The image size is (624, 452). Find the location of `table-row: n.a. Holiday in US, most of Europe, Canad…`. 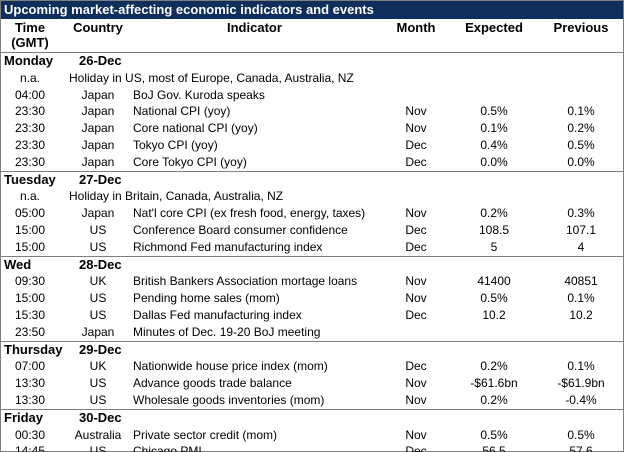

table-row: n.a. Holiday in US, most of Europe, Canad… is located at coordinates (312, 78).